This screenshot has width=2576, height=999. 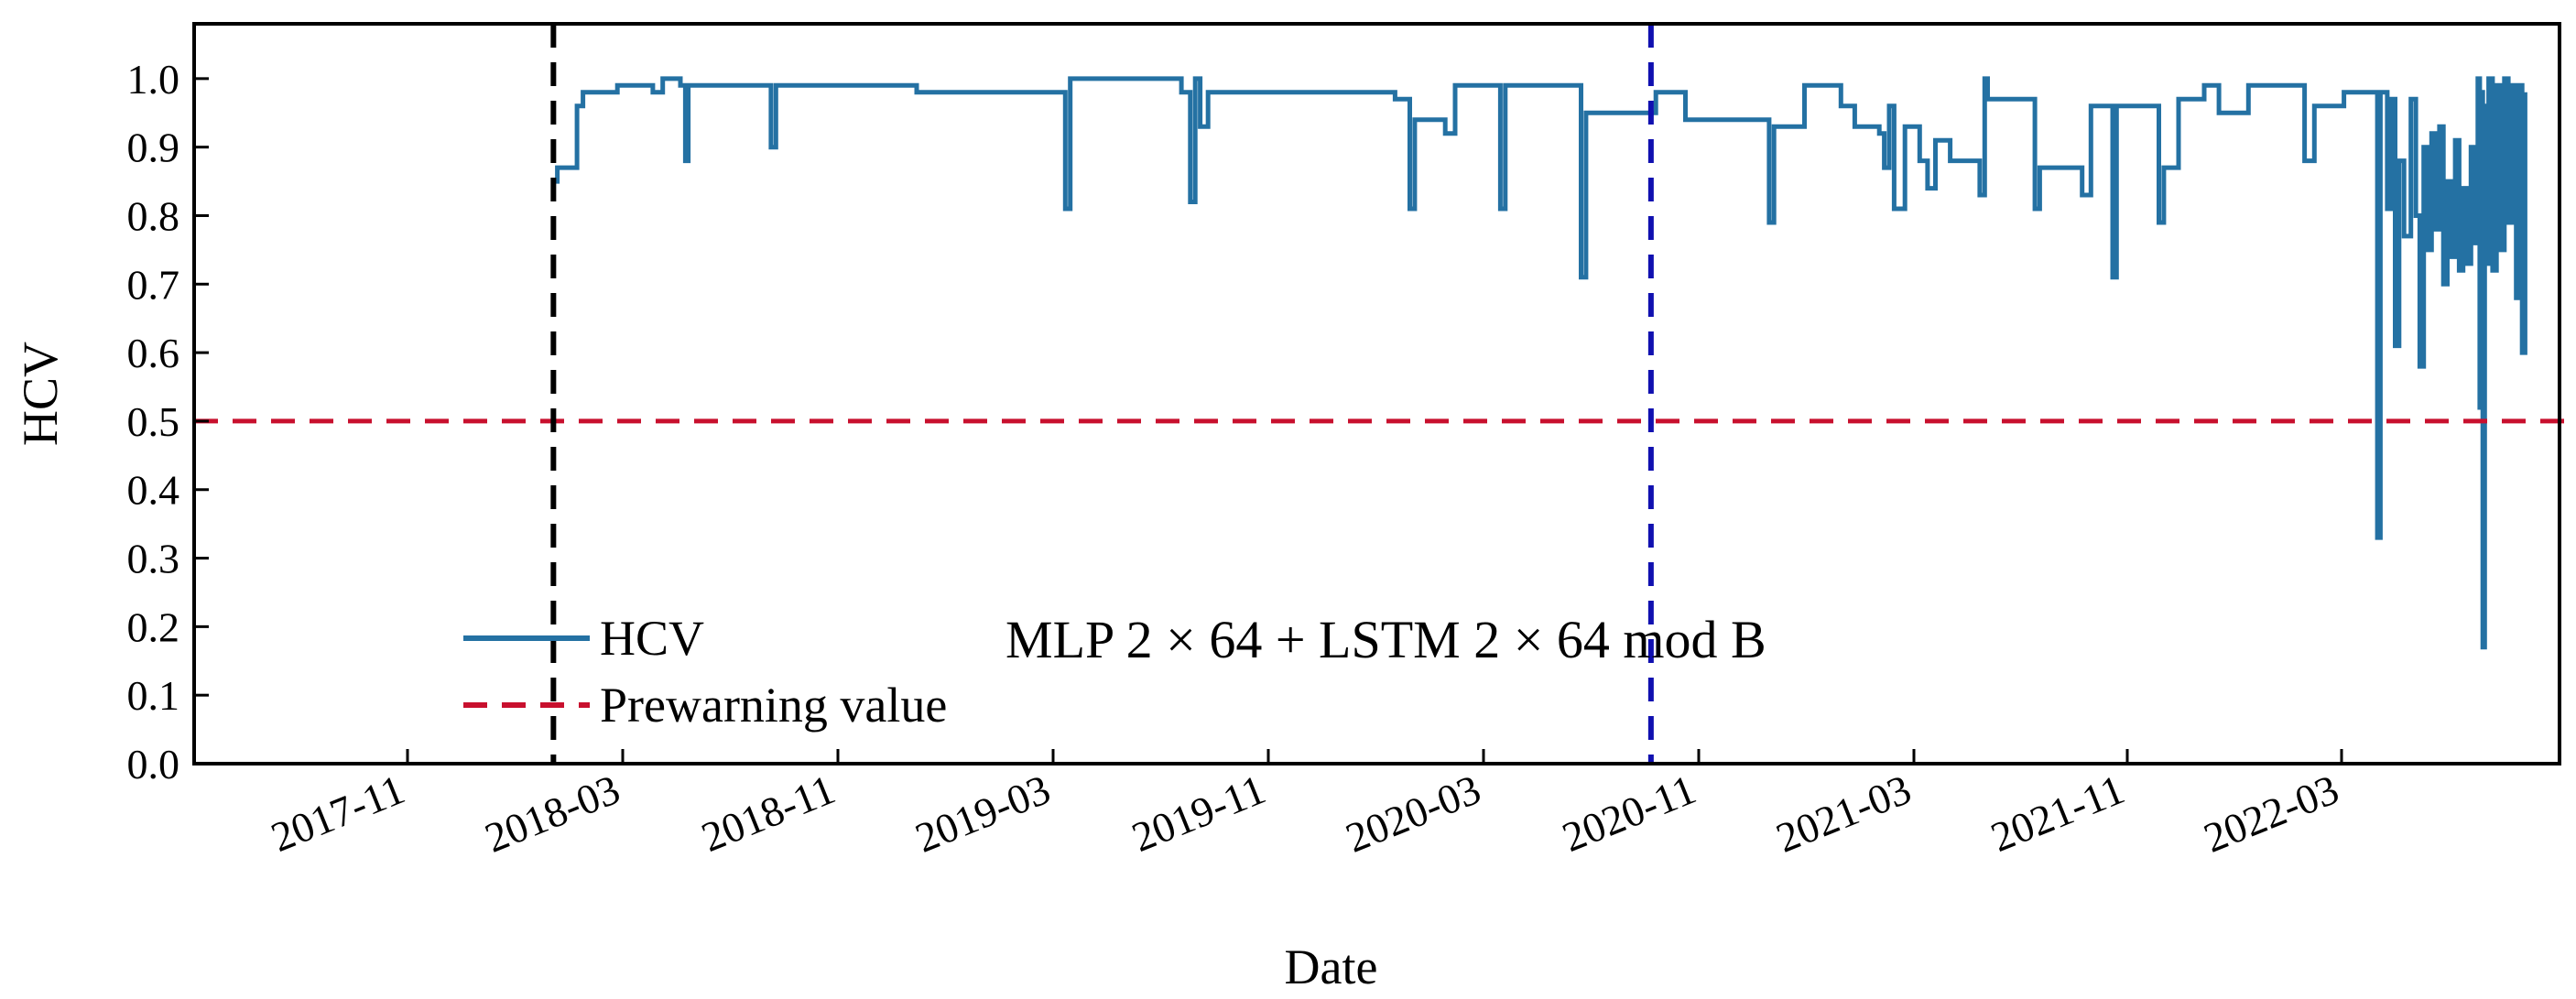 I want to click on y-tick-label: 0.2, so click(x=153, y=626).